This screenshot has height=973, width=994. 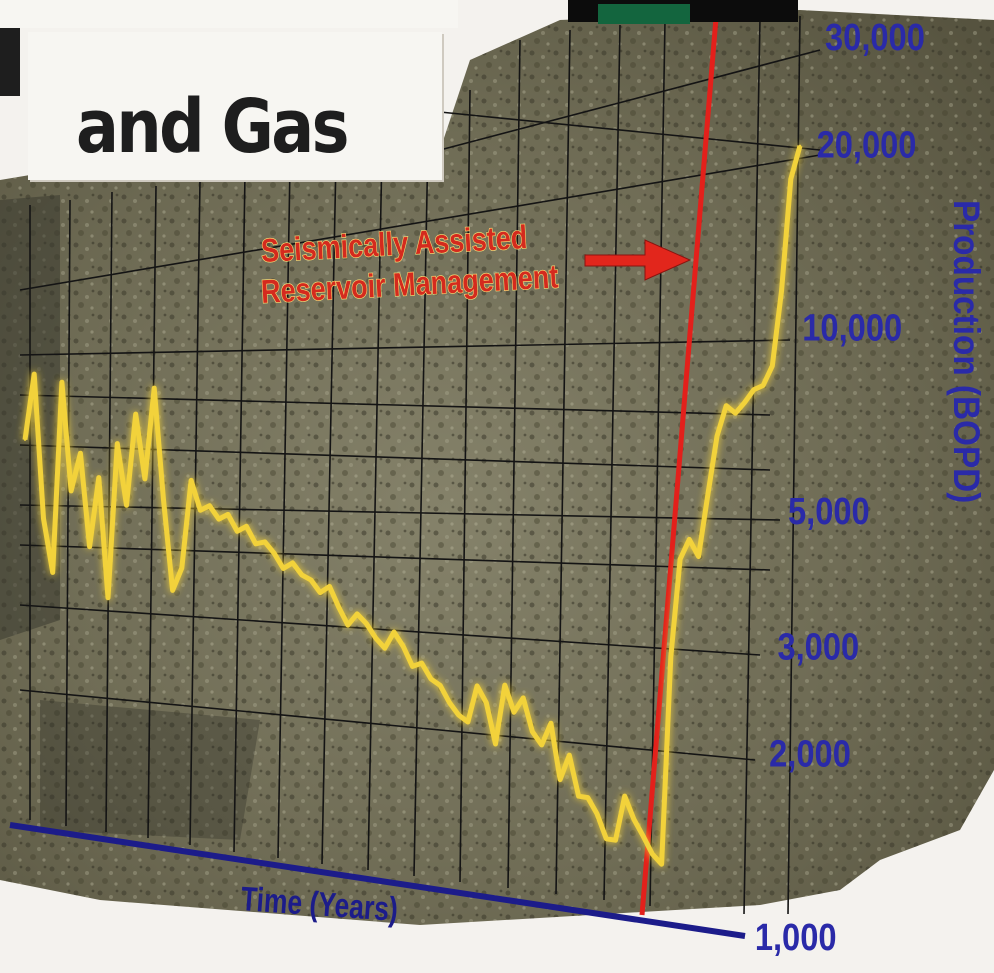 What do you see at coordinates (644, 14) in the screenshot?
I see `green-tab` at bounding box center [644, 14].